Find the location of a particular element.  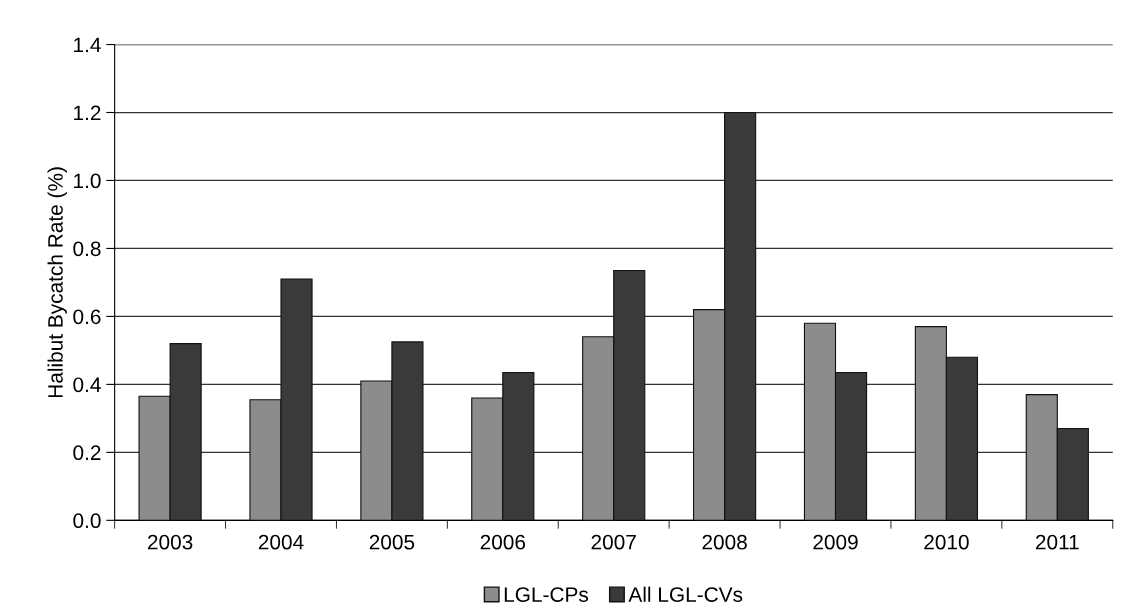

y-axis-title: Halibut Bycatch Rate (%) is located at coordinates (57, 282).